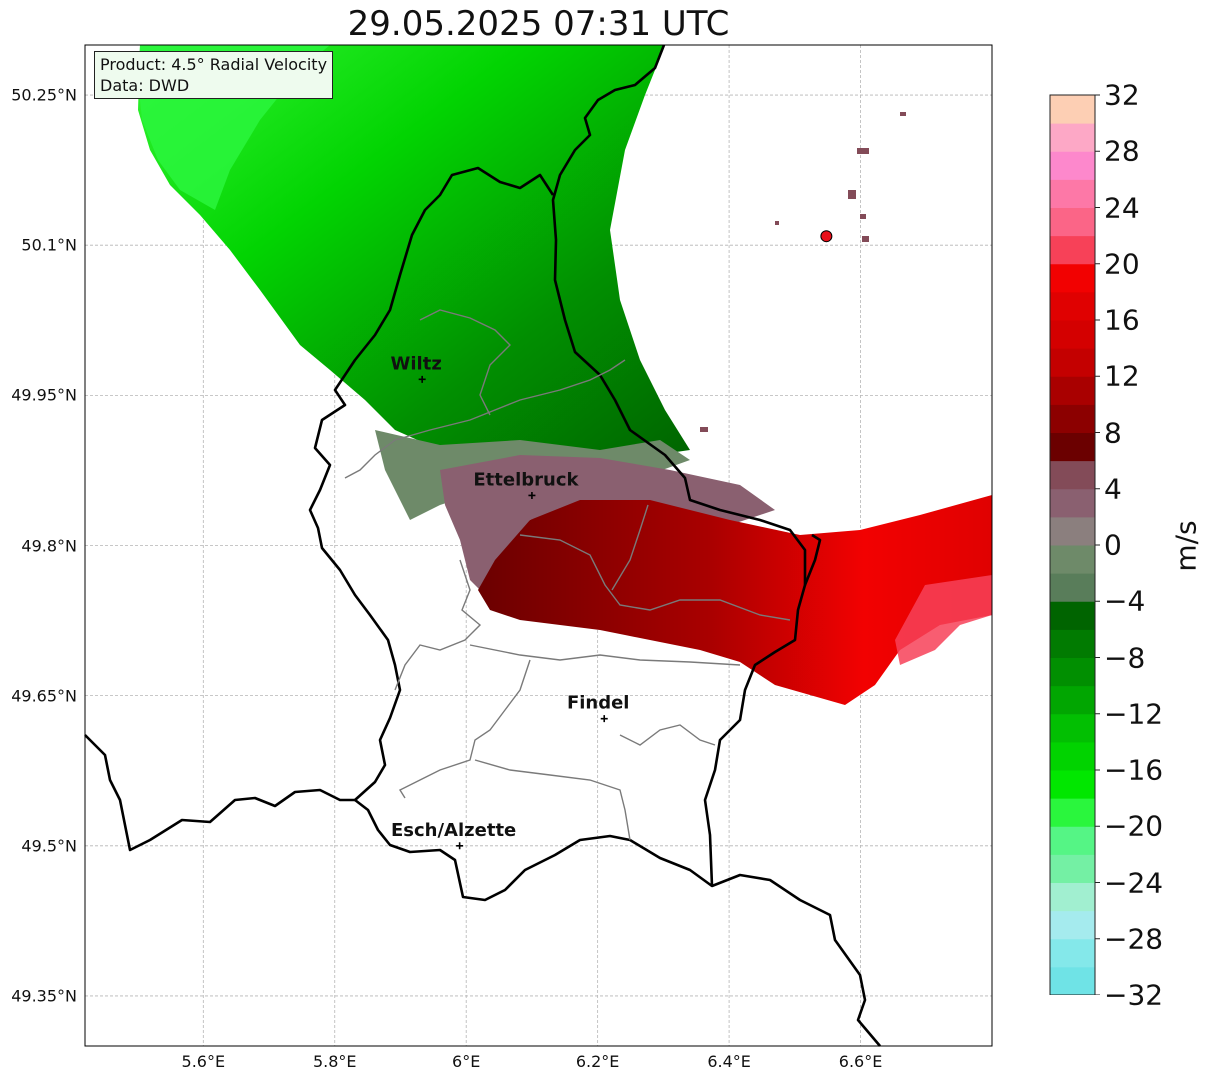 The image size is (1207, 1081). Describe the element at coordinates (1122, 264) in the screenshot. I see `colorbar-tick-label: 20` at that location.